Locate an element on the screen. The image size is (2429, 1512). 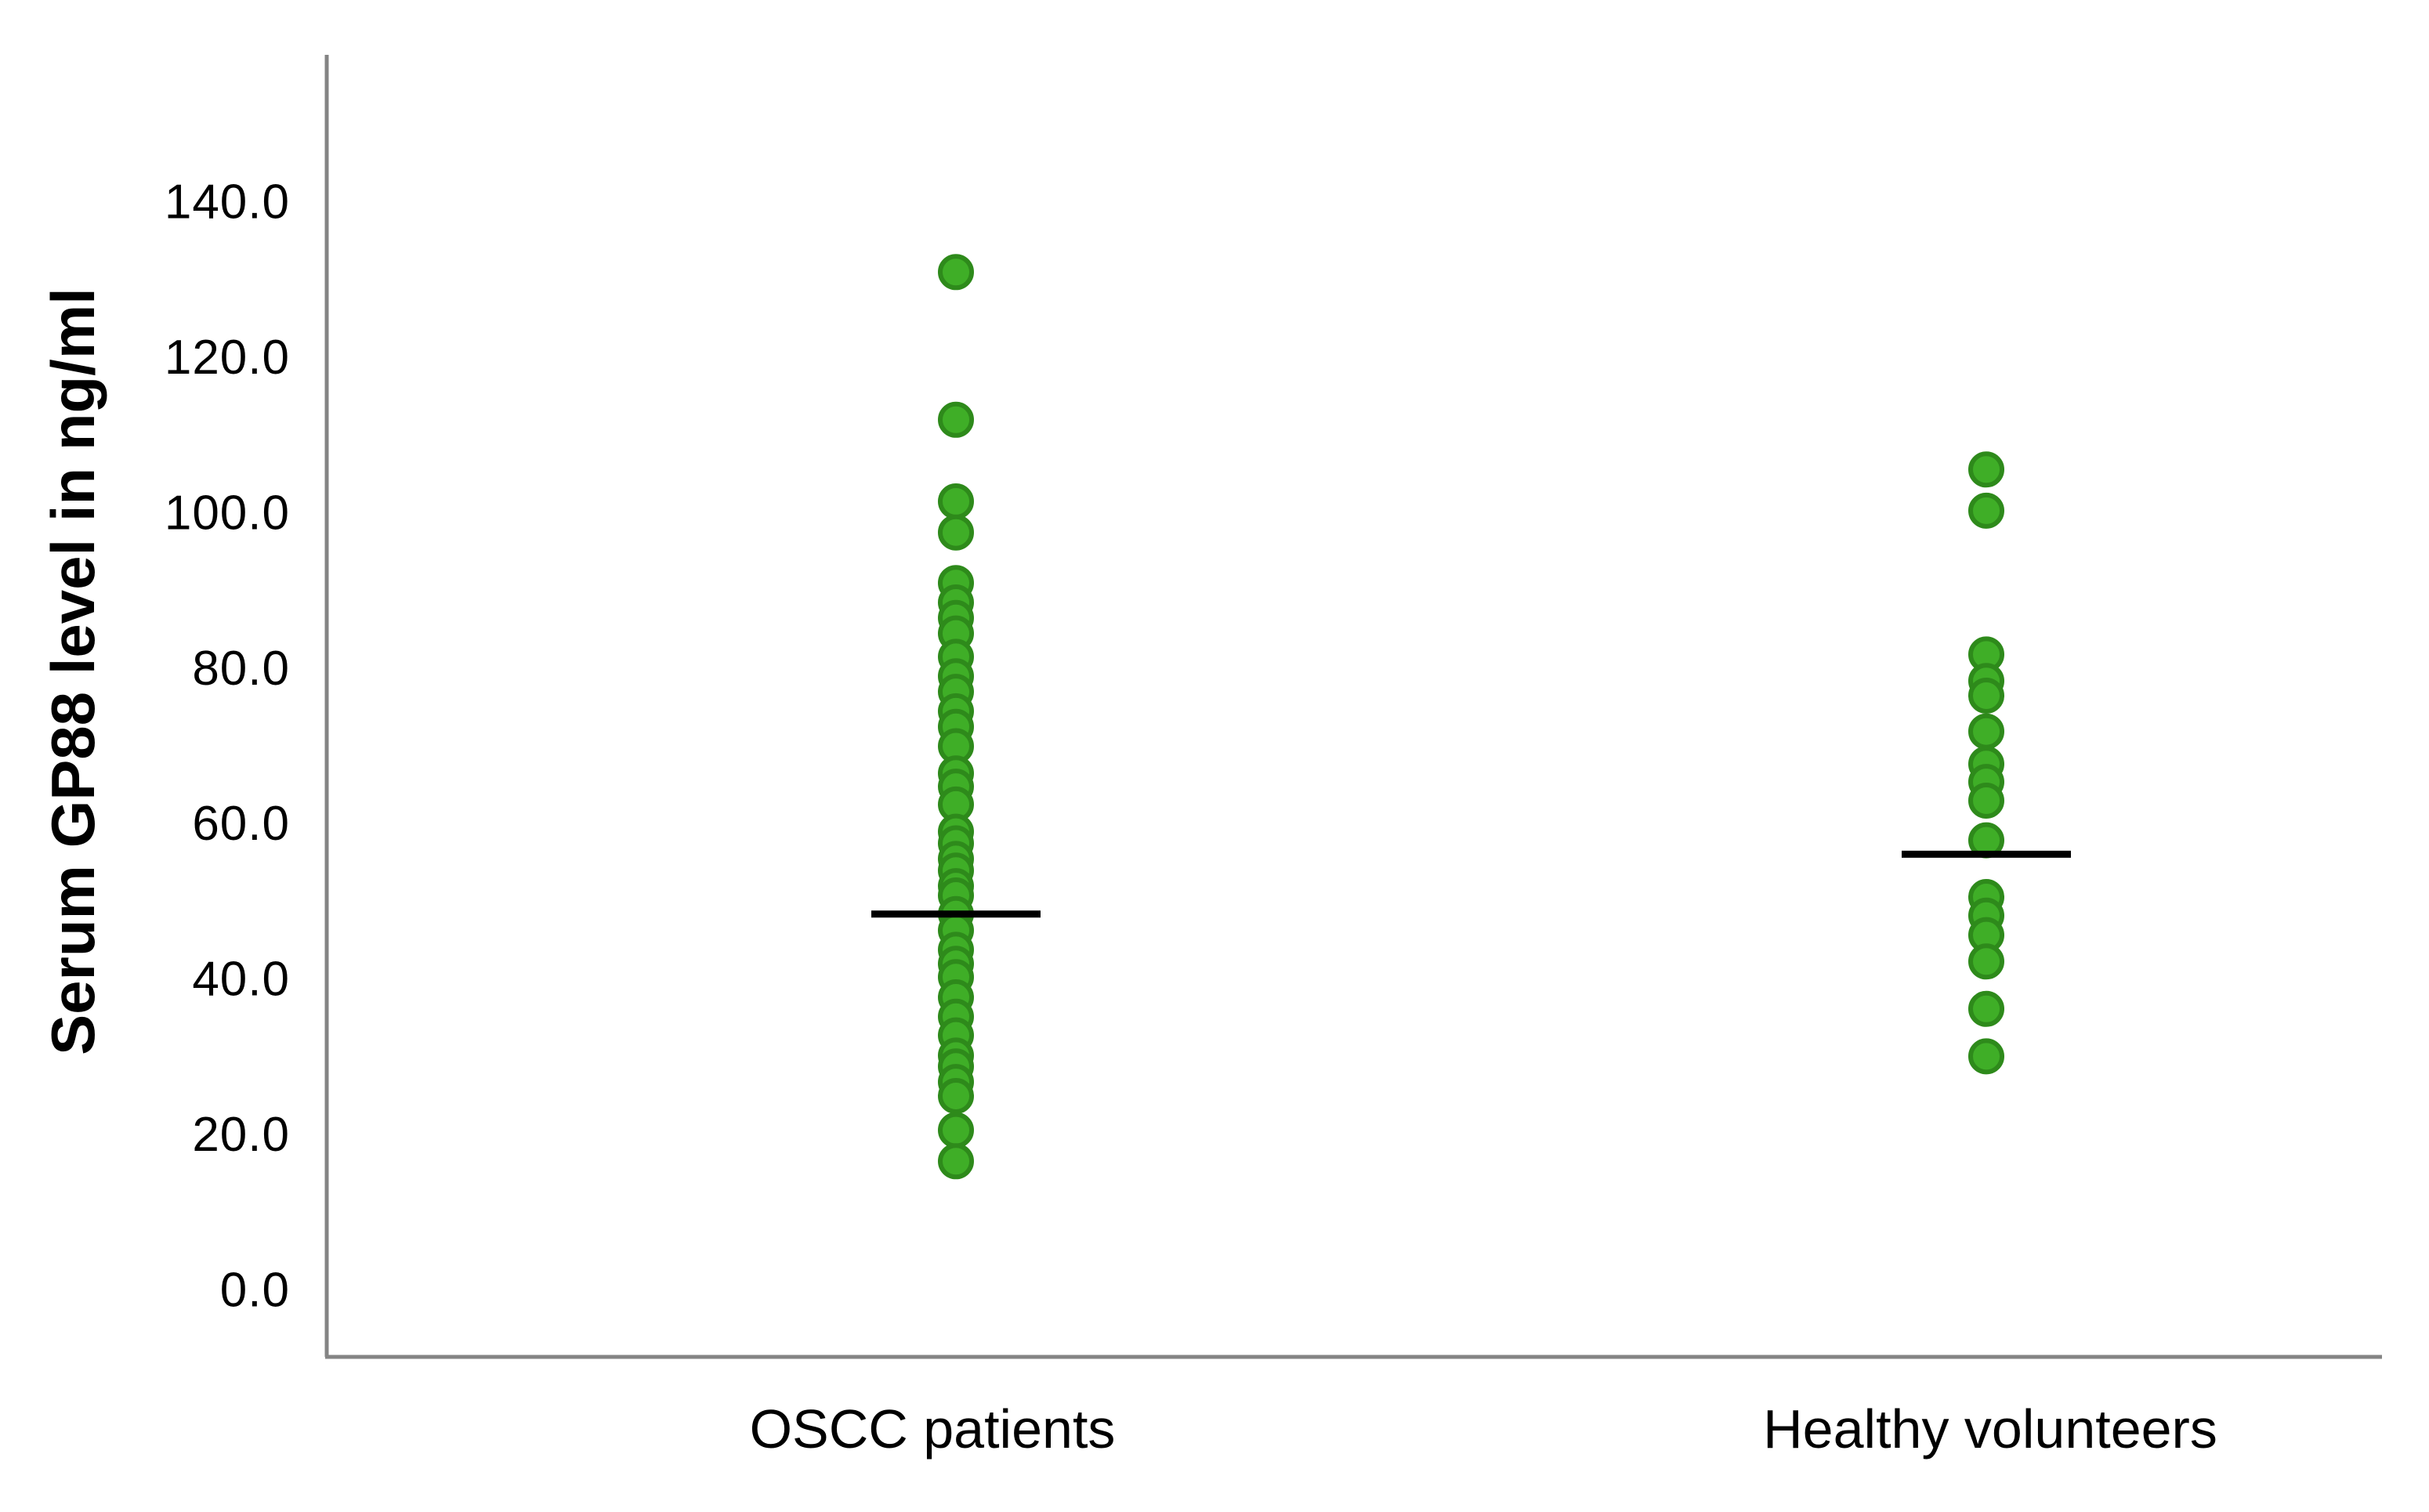
y-tick-labels: 0.0 20.0 40.0 60.0 80.0 100.0 120.0 140.0 is located at coordinates (227, 747).